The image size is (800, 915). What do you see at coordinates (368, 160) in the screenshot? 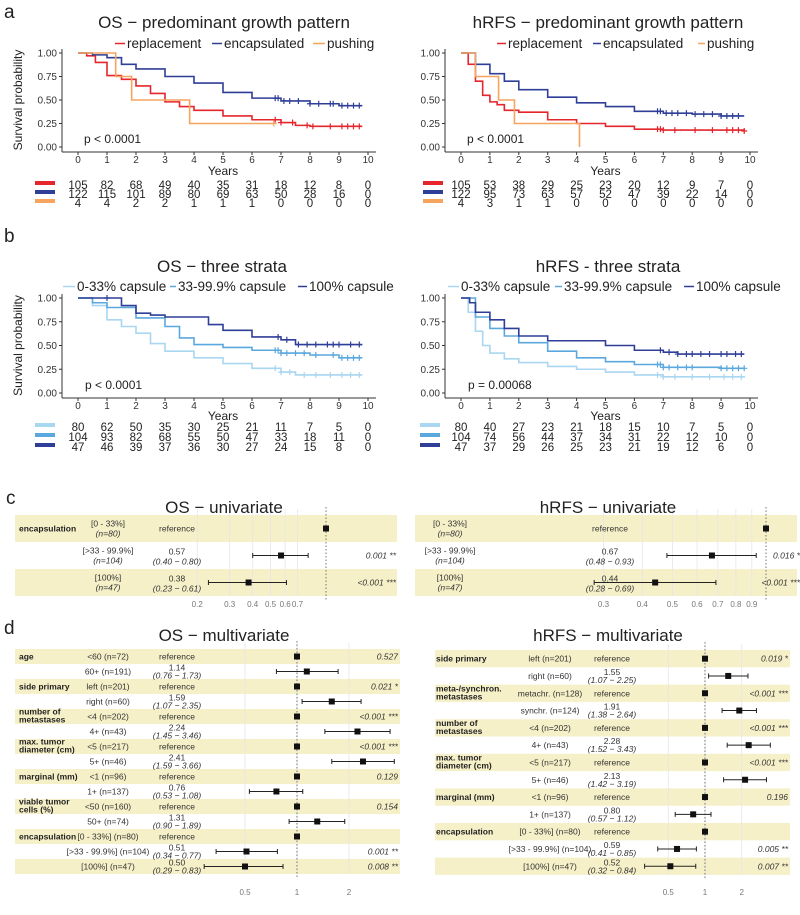
I see `x-tick-label: 10` at bounding box center [368, 160].